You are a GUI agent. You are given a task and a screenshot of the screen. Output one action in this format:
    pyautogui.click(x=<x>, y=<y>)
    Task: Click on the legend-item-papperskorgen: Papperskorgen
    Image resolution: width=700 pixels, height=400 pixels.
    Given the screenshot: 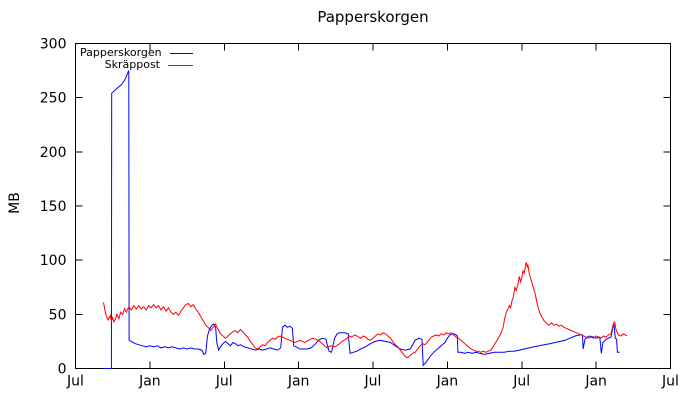 What is the action you would take?
    pyautogui.click(x=136, y=53)
    